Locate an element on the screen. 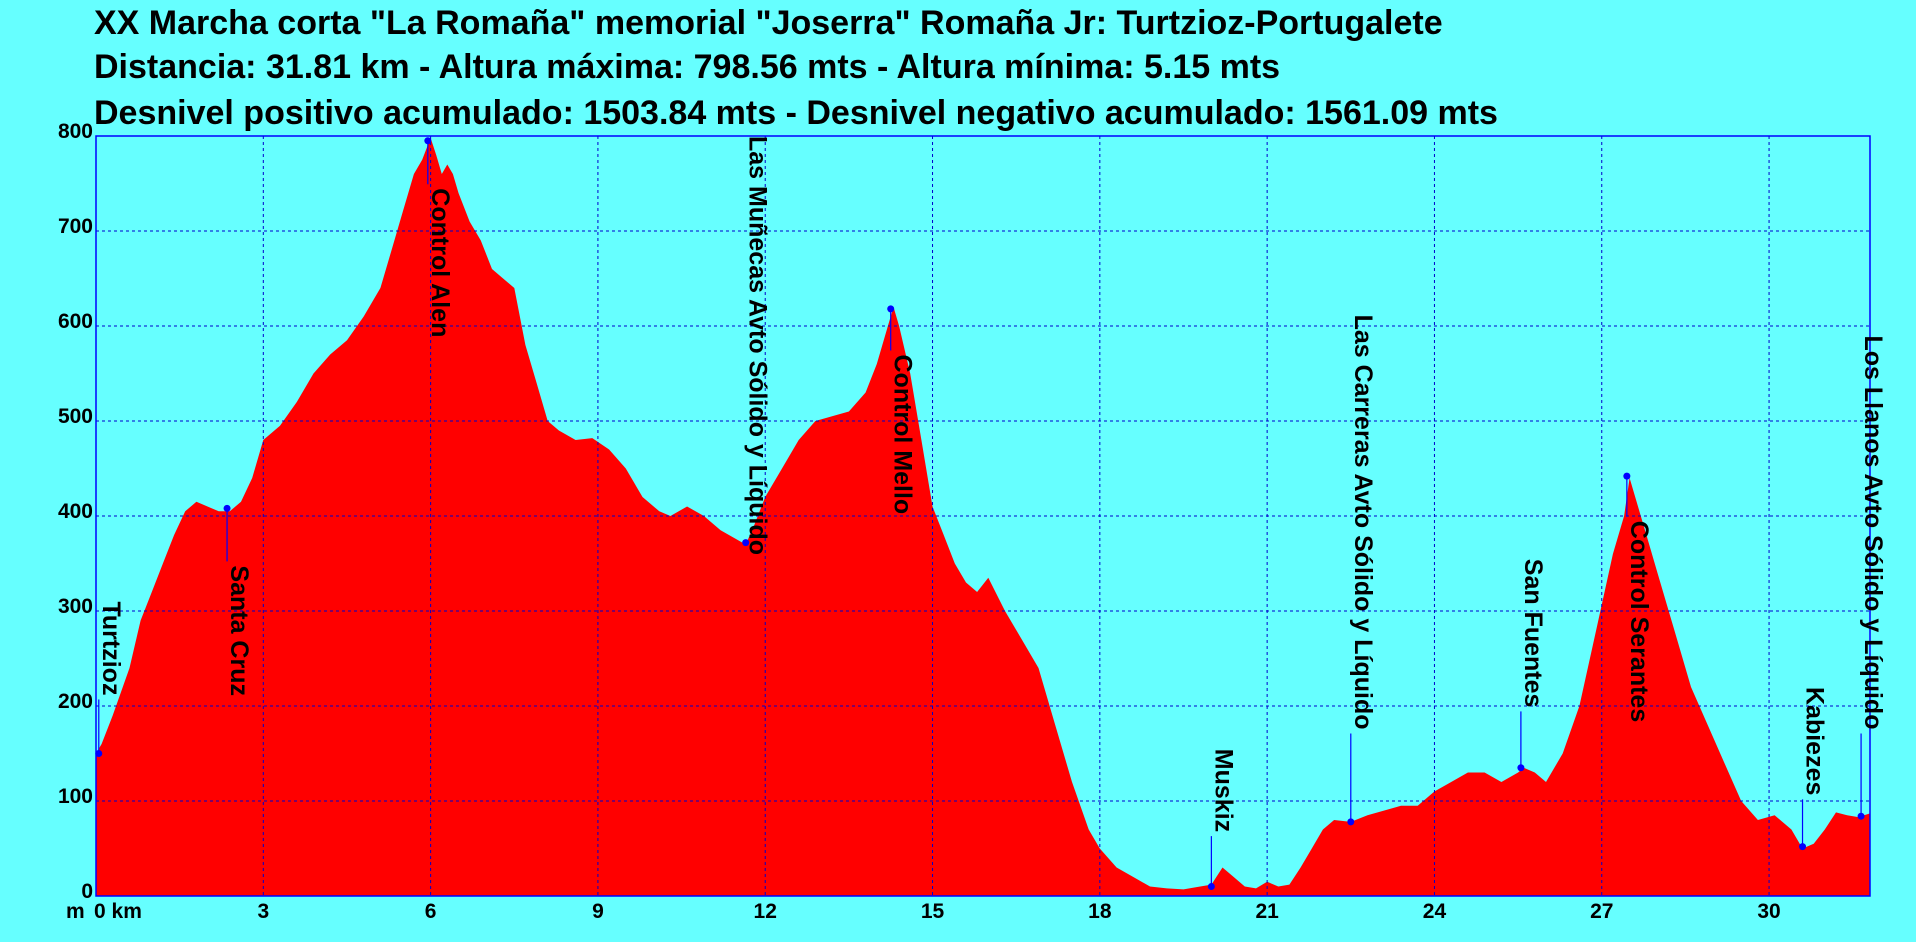 This screenshot has width=1916, height=942. waypoint: Los Llanos Avto Sólido y Líquido is located at coordinates (1872, 578).